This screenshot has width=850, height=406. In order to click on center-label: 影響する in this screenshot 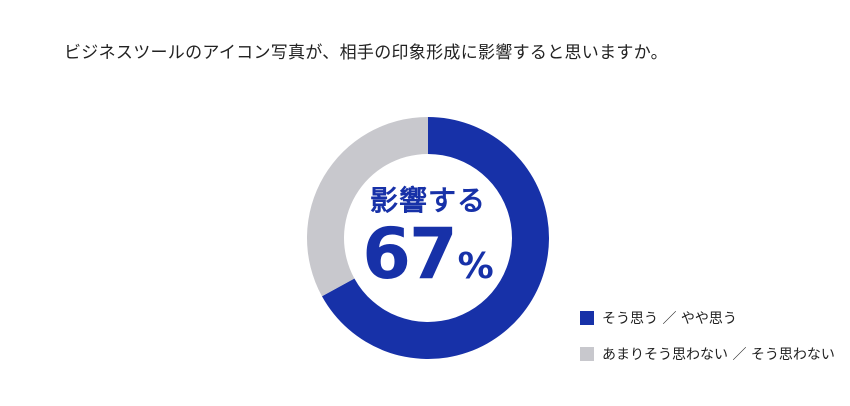, I will do `click(427, 200)`.